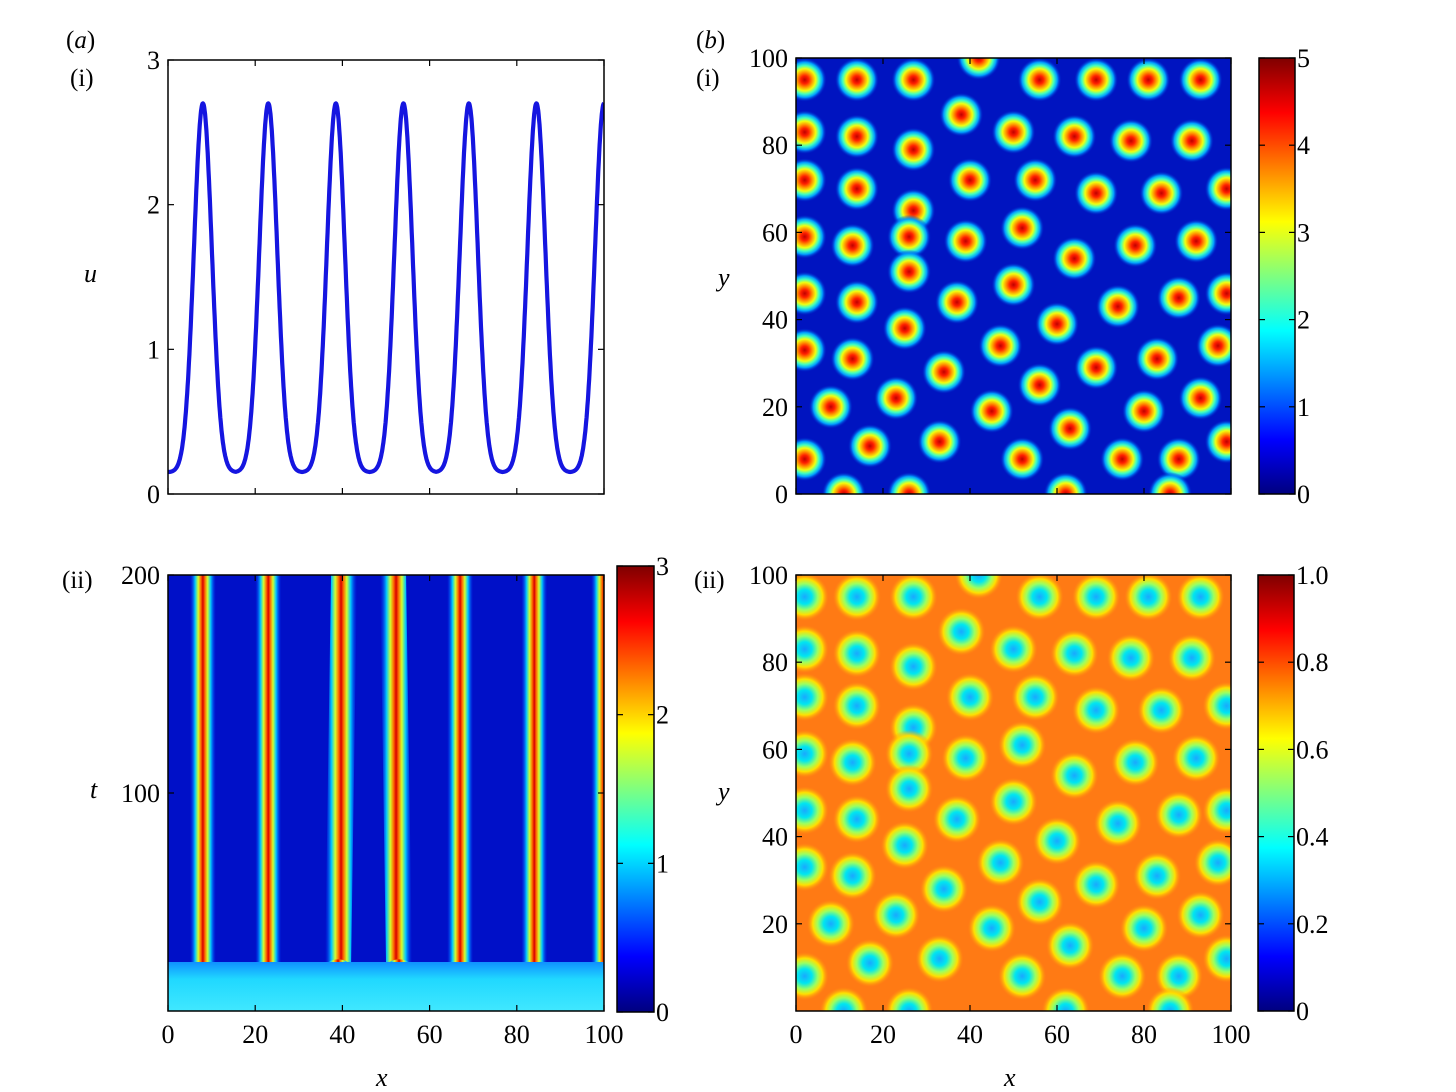 This screenshot has width=1456, height=1092. Describe the element at coordinates (1009, 1077) in the screenshot. I see `axis-title-x-b: x` at that location.